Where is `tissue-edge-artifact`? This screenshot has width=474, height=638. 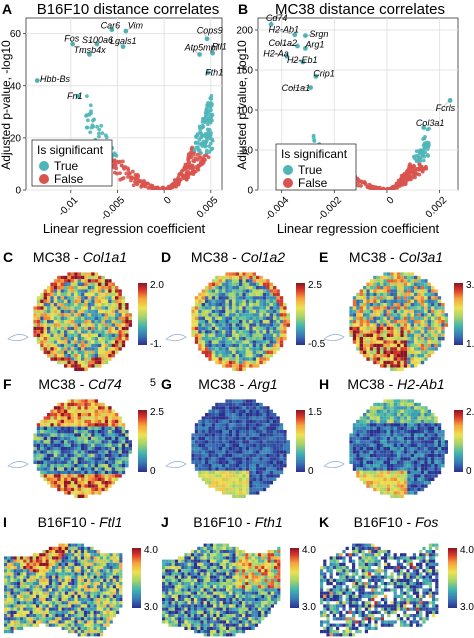
tissue-edge-artifact is located at coordinates (176, 464).